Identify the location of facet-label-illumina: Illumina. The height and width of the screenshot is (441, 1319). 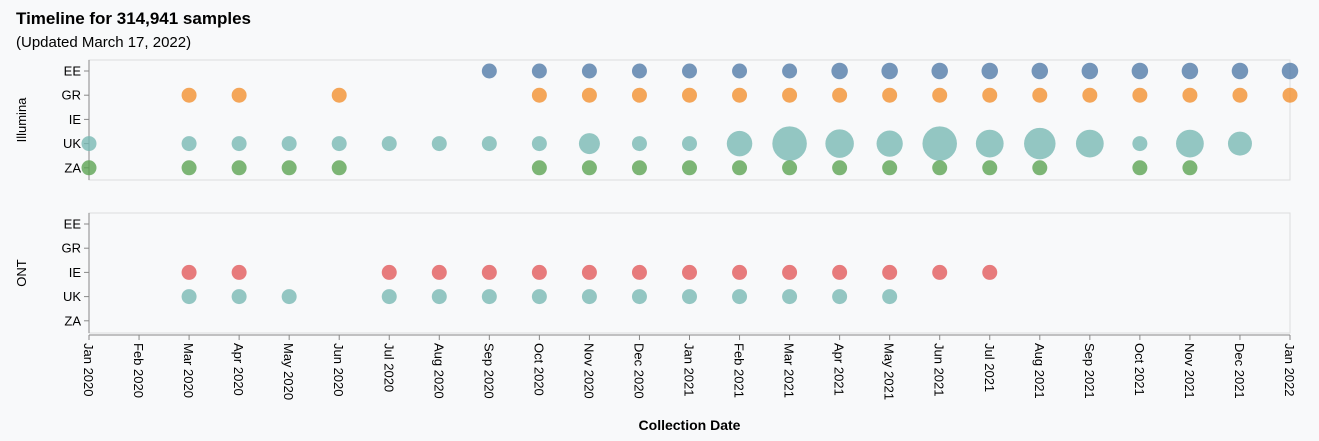
(21, 120).